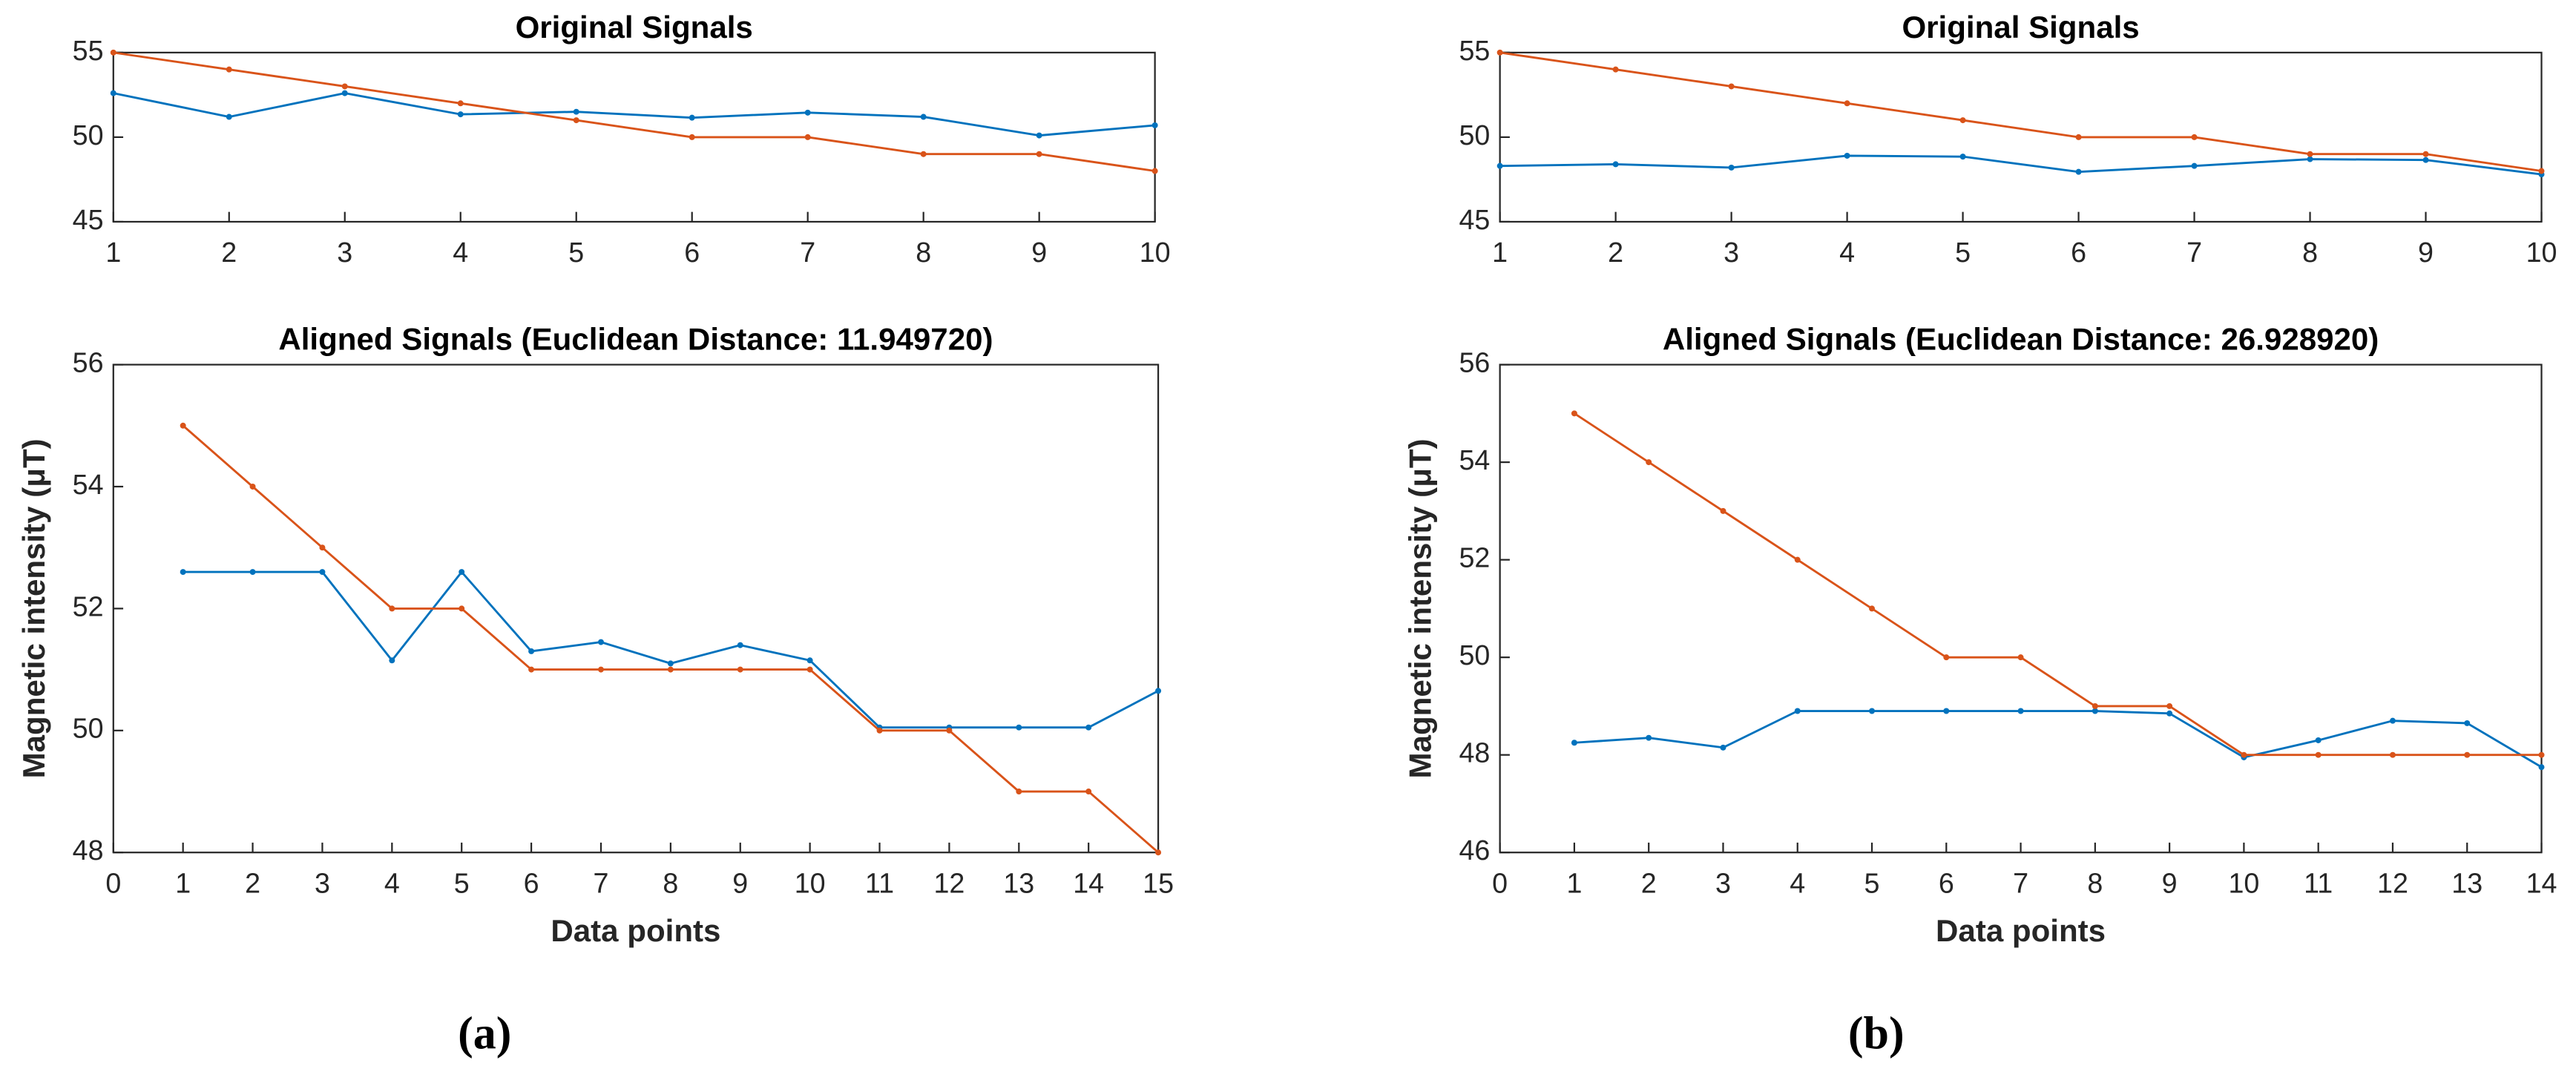 The width and height of the screenshot is (2576, 1083). I want to click on x-tick-label: 8, so click(923, 252).